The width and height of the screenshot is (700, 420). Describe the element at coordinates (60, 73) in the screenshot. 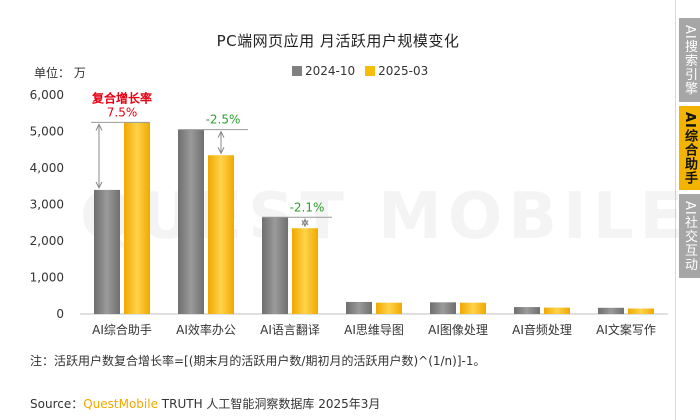

I see `unit-label: 单位： 万` at that location.